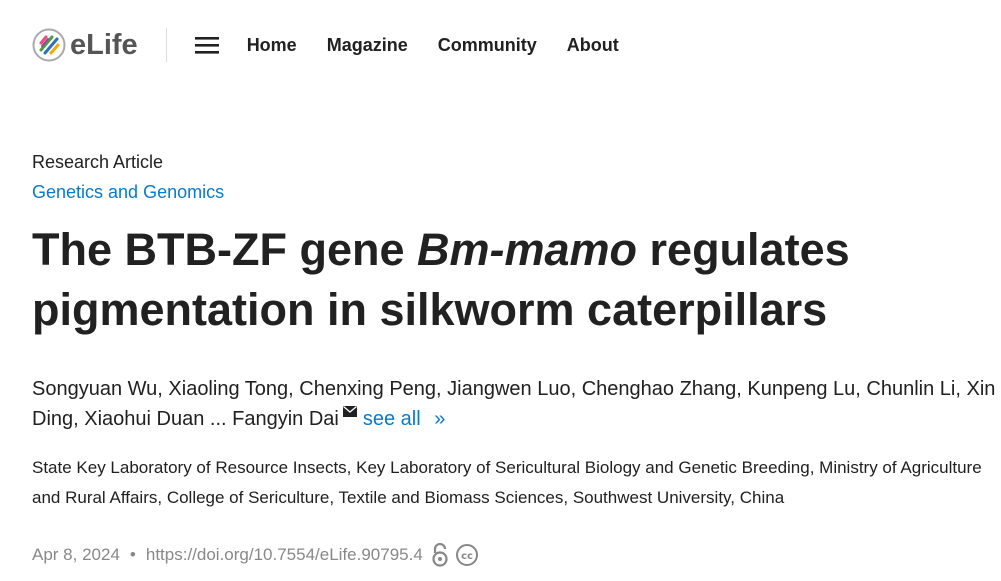 This screenshot has height=581, width=1001. Describe the element at coordinates (98, 162) in the screenshot. I see `article-type: Research Article` at that location.